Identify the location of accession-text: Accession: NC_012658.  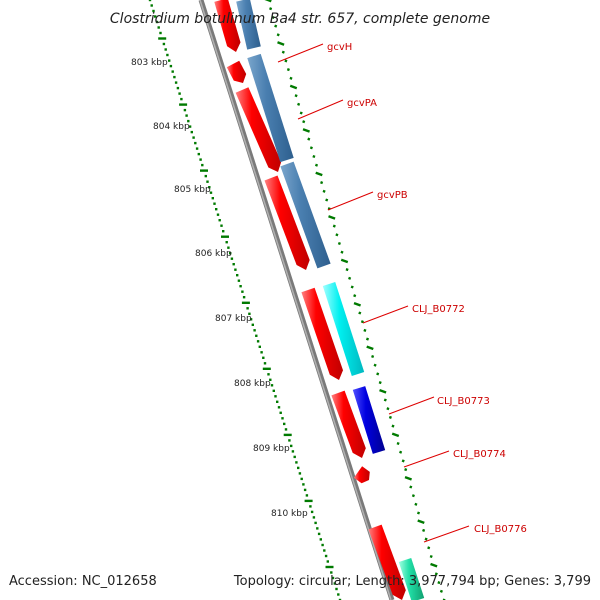
(83, 581).